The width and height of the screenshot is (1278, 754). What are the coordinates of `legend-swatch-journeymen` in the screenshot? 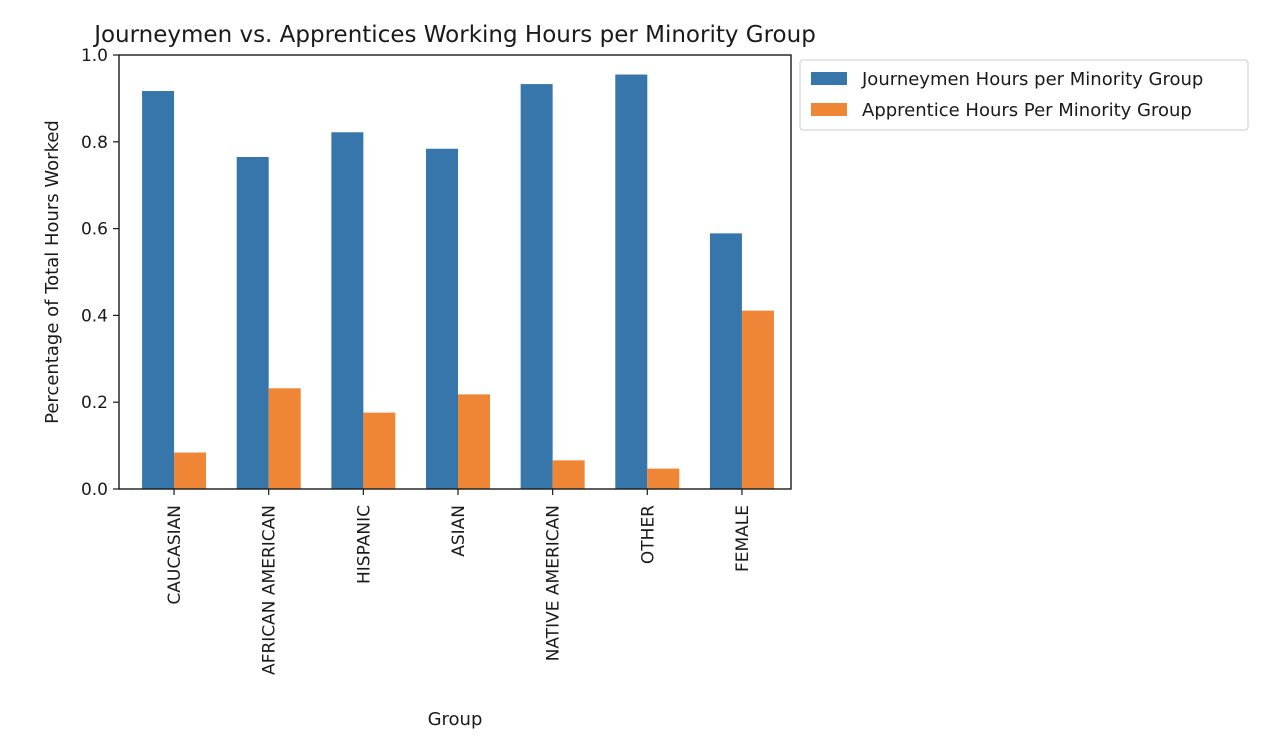 It's located at (829, 78).